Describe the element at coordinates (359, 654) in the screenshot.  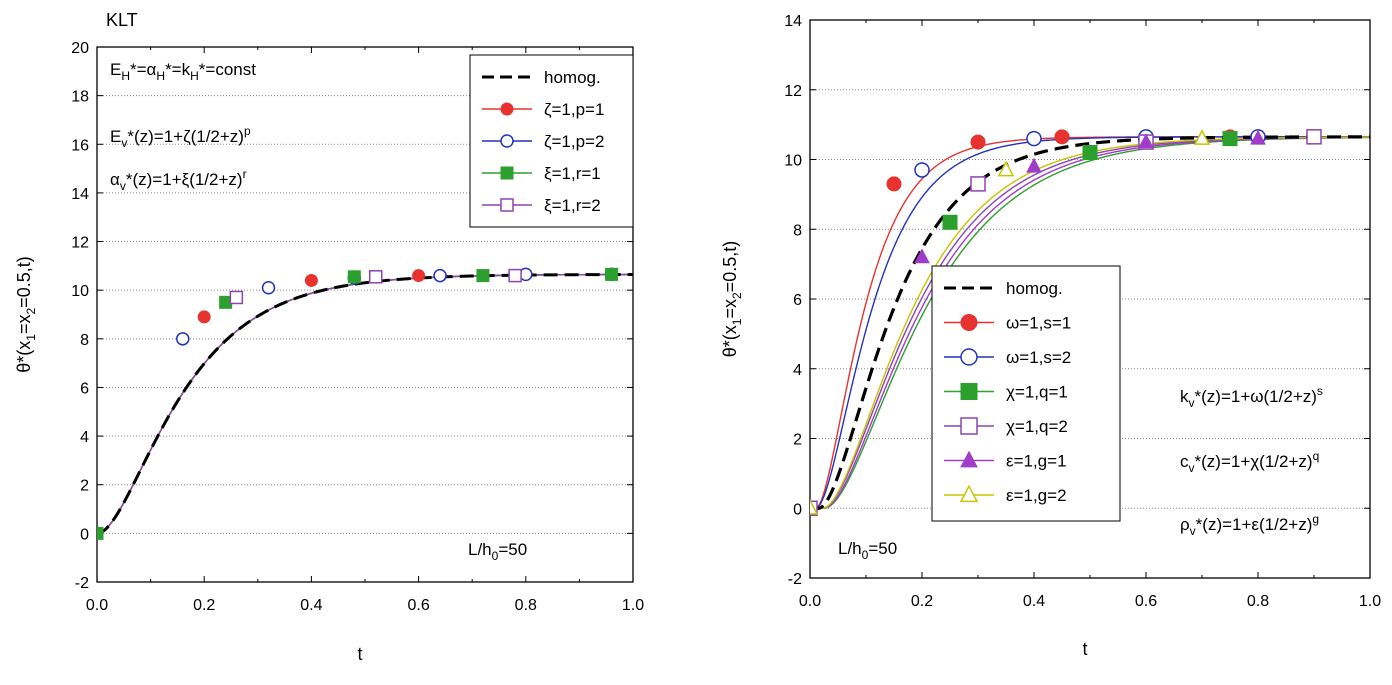
I see `x-axis-label: t` at that location.